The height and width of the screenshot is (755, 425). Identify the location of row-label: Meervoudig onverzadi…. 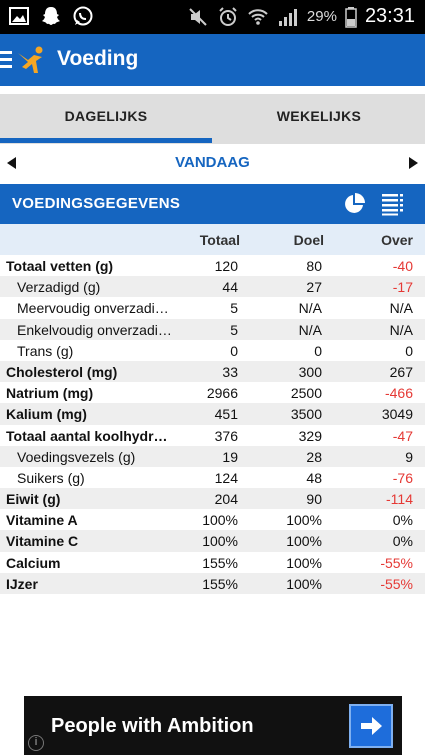
(93, 308).